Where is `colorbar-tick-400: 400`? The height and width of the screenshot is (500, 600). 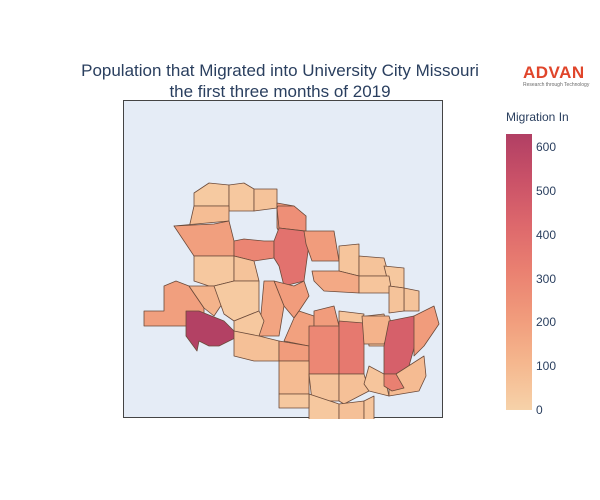 colorbar-tick-400: 400 is located at coordinates (546, 234).